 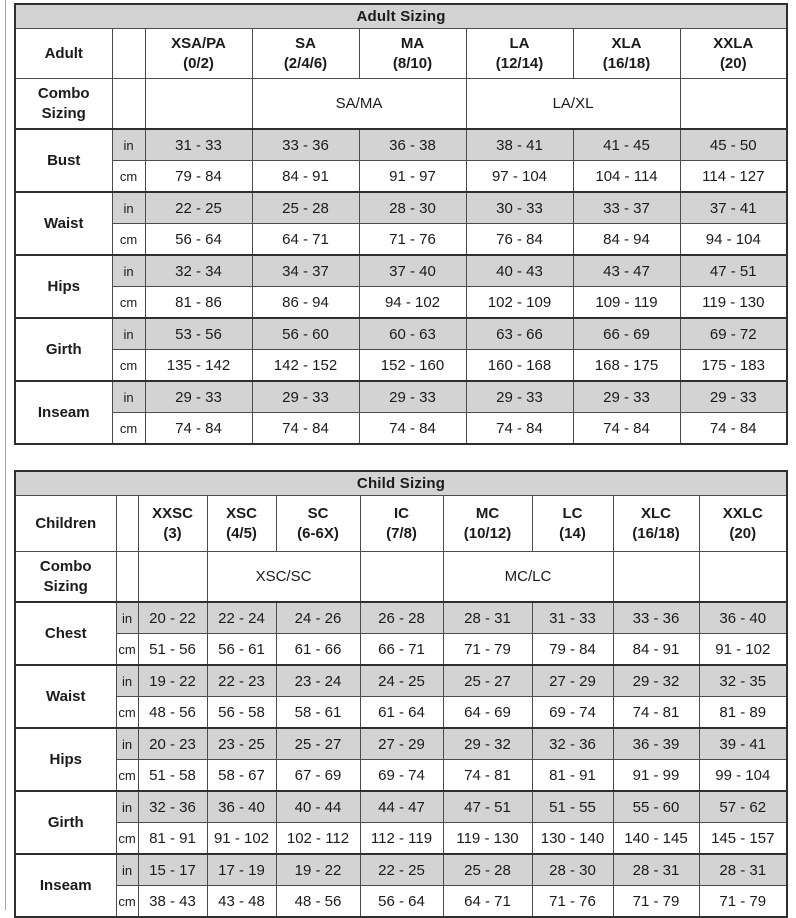 I want to click on waist-in-range-cell: 24 - 25, so click(x=401, y=680).